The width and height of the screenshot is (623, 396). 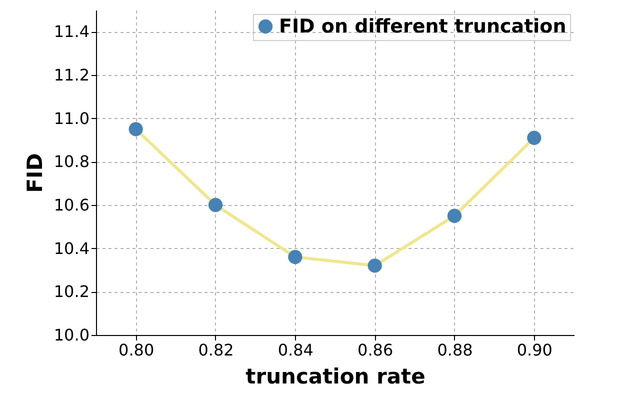 I want to click on y-tick-label: 10.0, so click(x=72, y=335).